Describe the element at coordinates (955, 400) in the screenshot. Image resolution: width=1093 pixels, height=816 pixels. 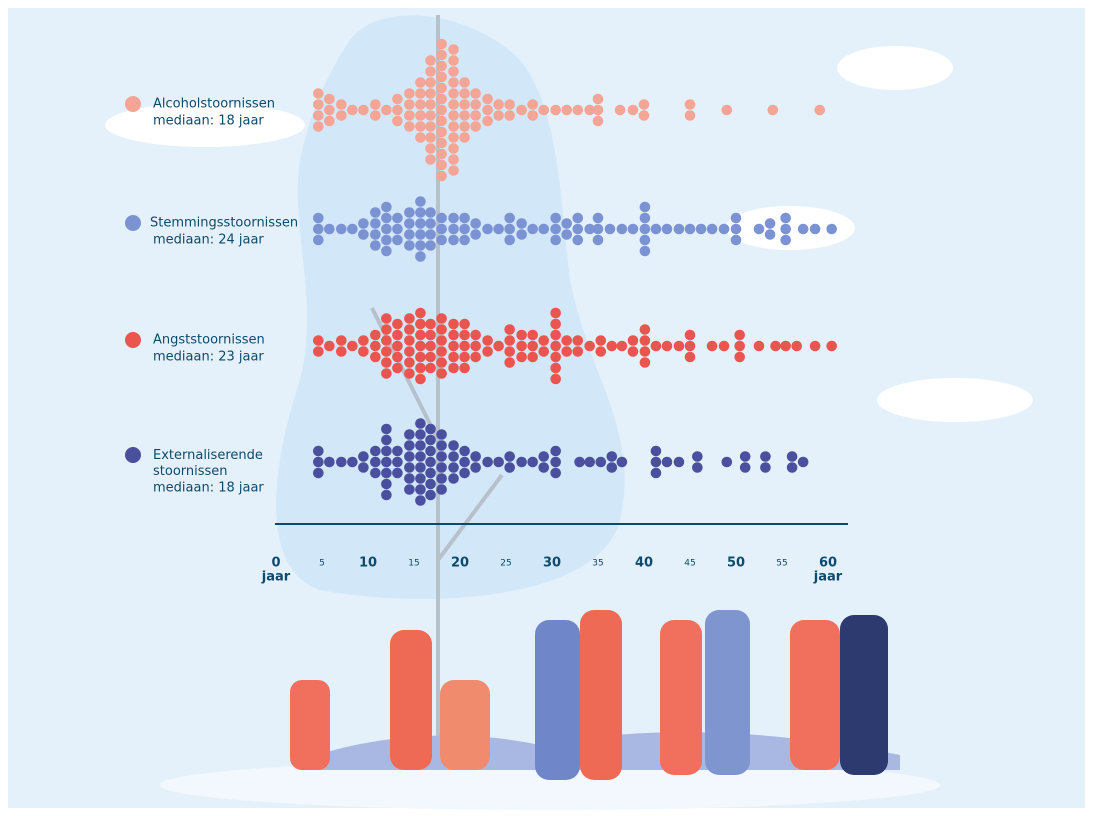
I see `cloud` at that location.